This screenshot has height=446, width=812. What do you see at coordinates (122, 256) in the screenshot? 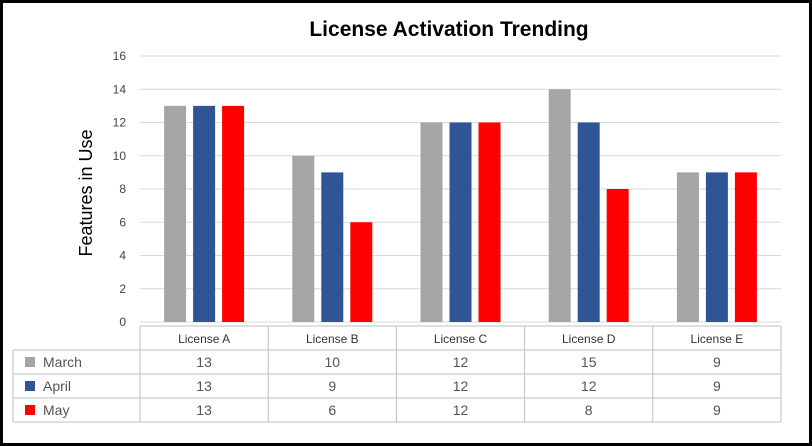
I see `y-tick-label: 4` at bounding box center [122, 256].